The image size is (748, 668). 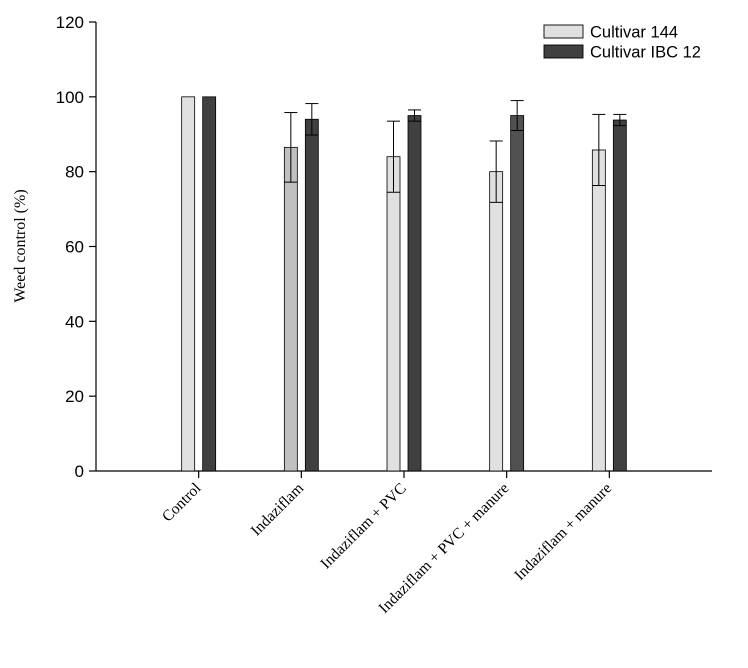 I want to click on y-axis: 0 20 40 60 80 100 120, so click(x=76, y=247).